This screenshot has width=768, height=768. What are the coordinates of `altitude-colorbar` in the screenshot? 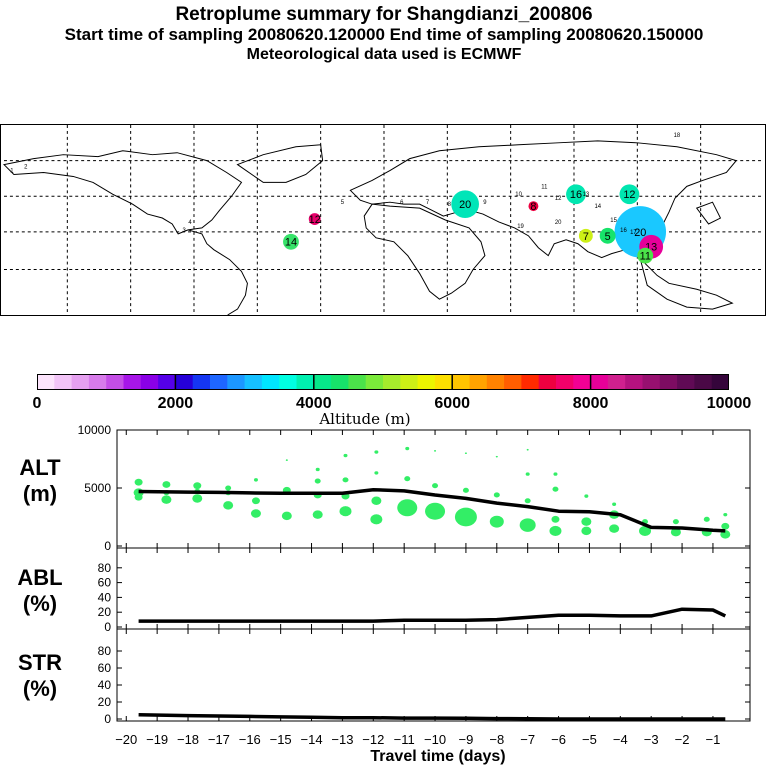 It's located at (383, 382).